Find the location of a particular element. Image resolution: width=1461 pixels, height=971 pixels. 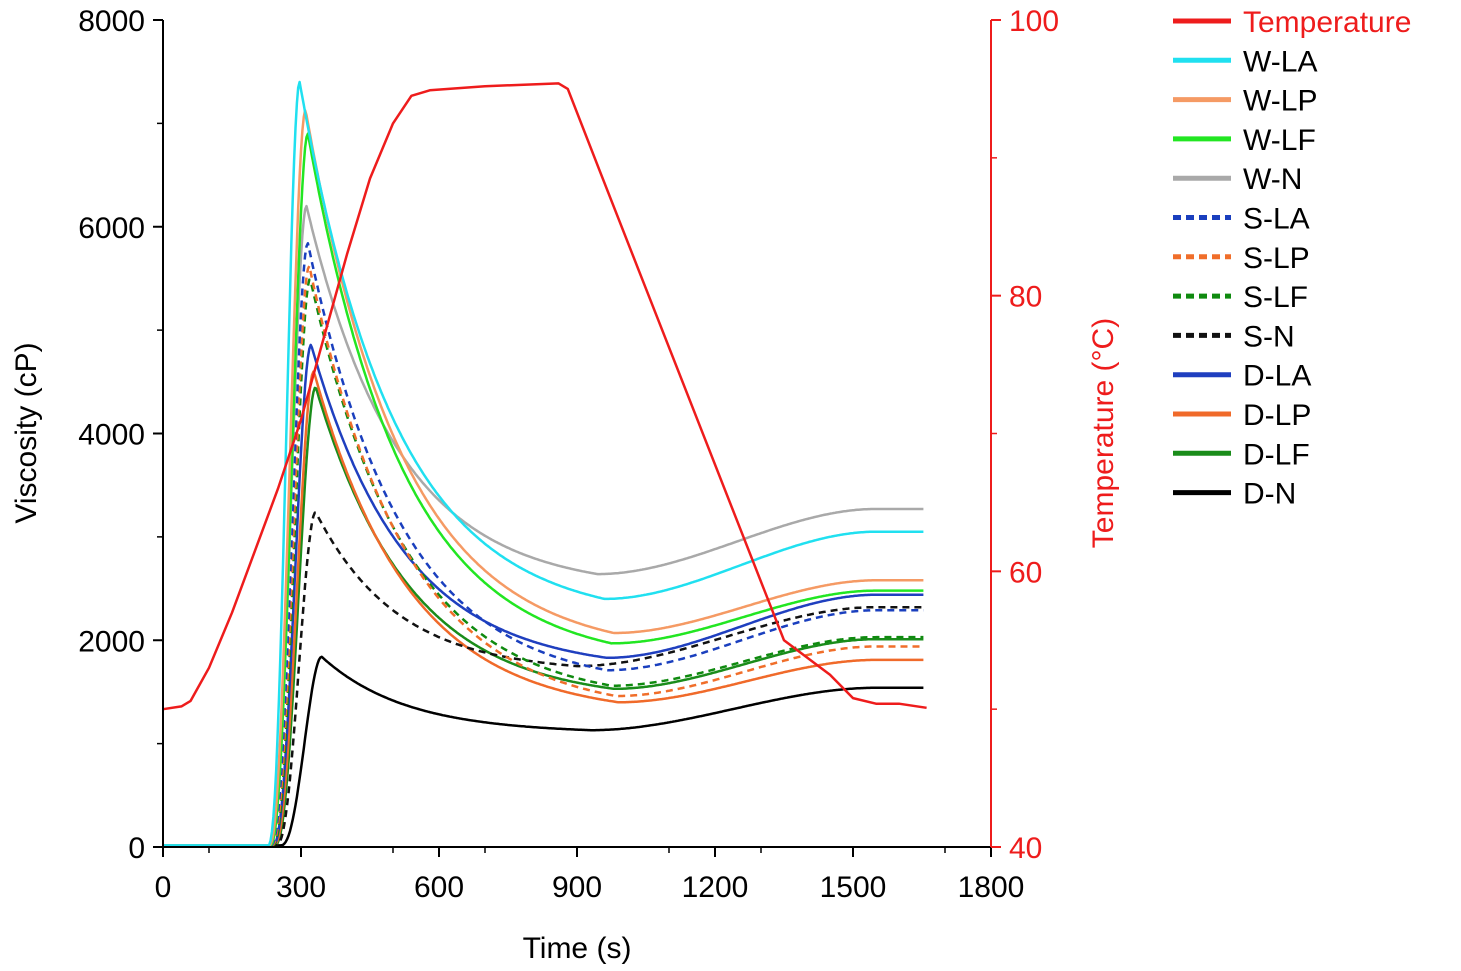

legend-label: D-N is located at coordinates (1269, 494).